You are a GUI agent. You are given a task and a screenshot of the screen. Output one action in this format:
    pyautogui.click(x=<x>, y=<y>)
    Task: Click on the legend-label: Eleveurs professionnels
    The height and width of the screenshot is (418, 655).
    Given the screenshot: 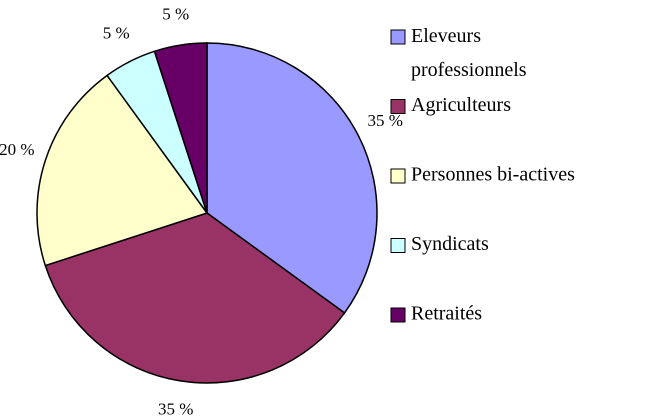 What is the action you would take?
    pyautogui.click(x=469, y=53)
    